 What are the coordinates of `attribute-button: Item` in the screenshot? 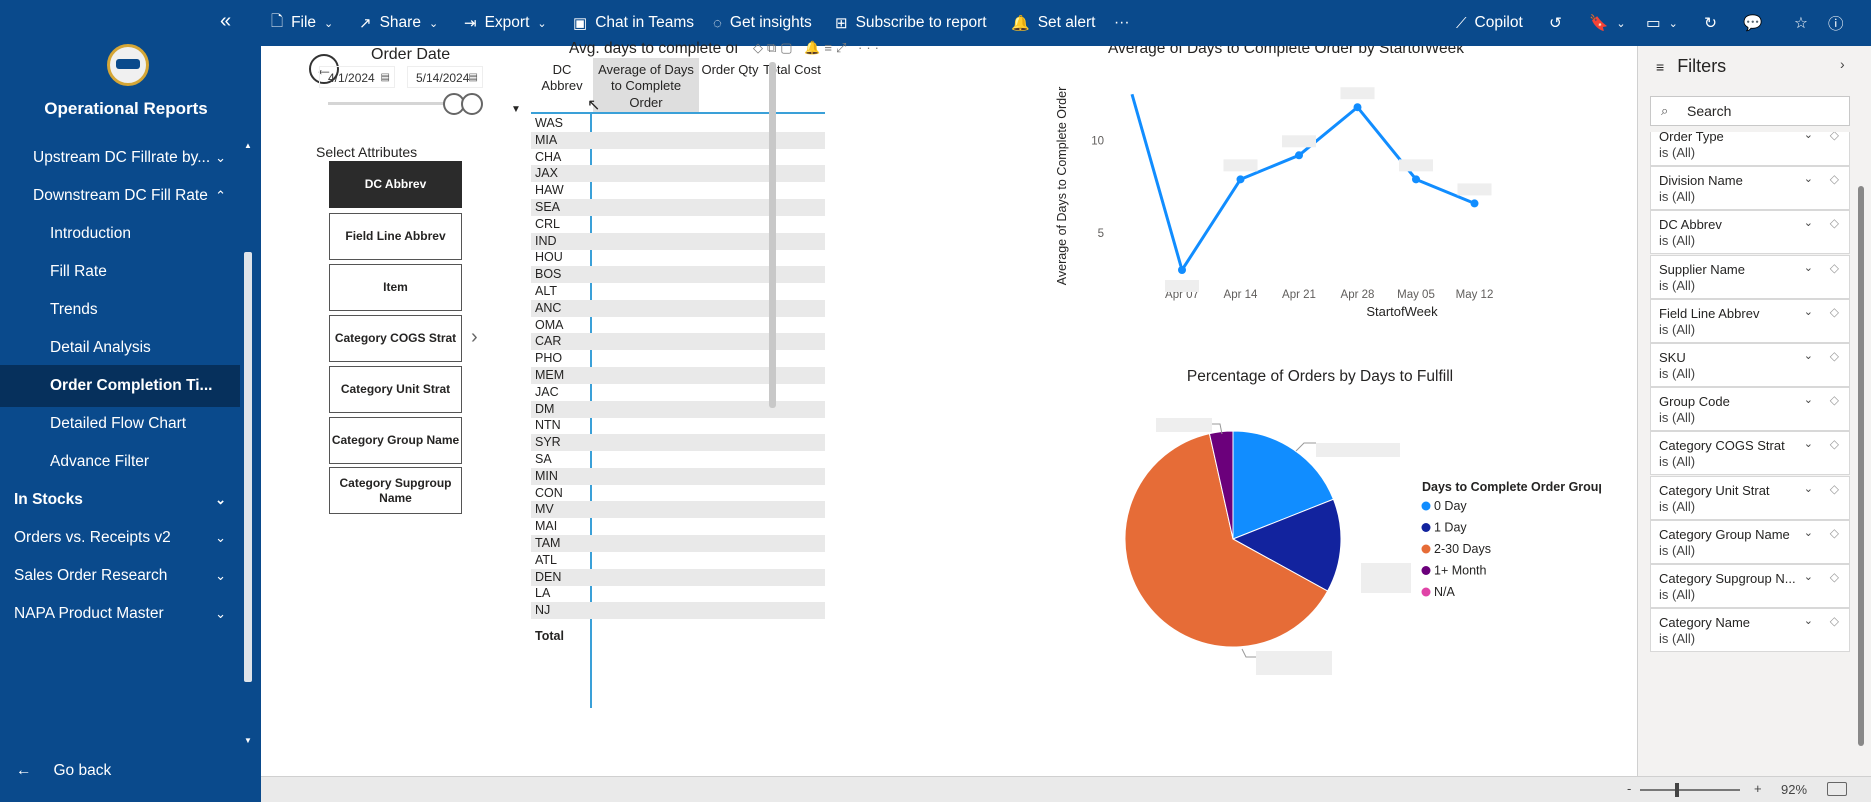 It's located at (395, 287).